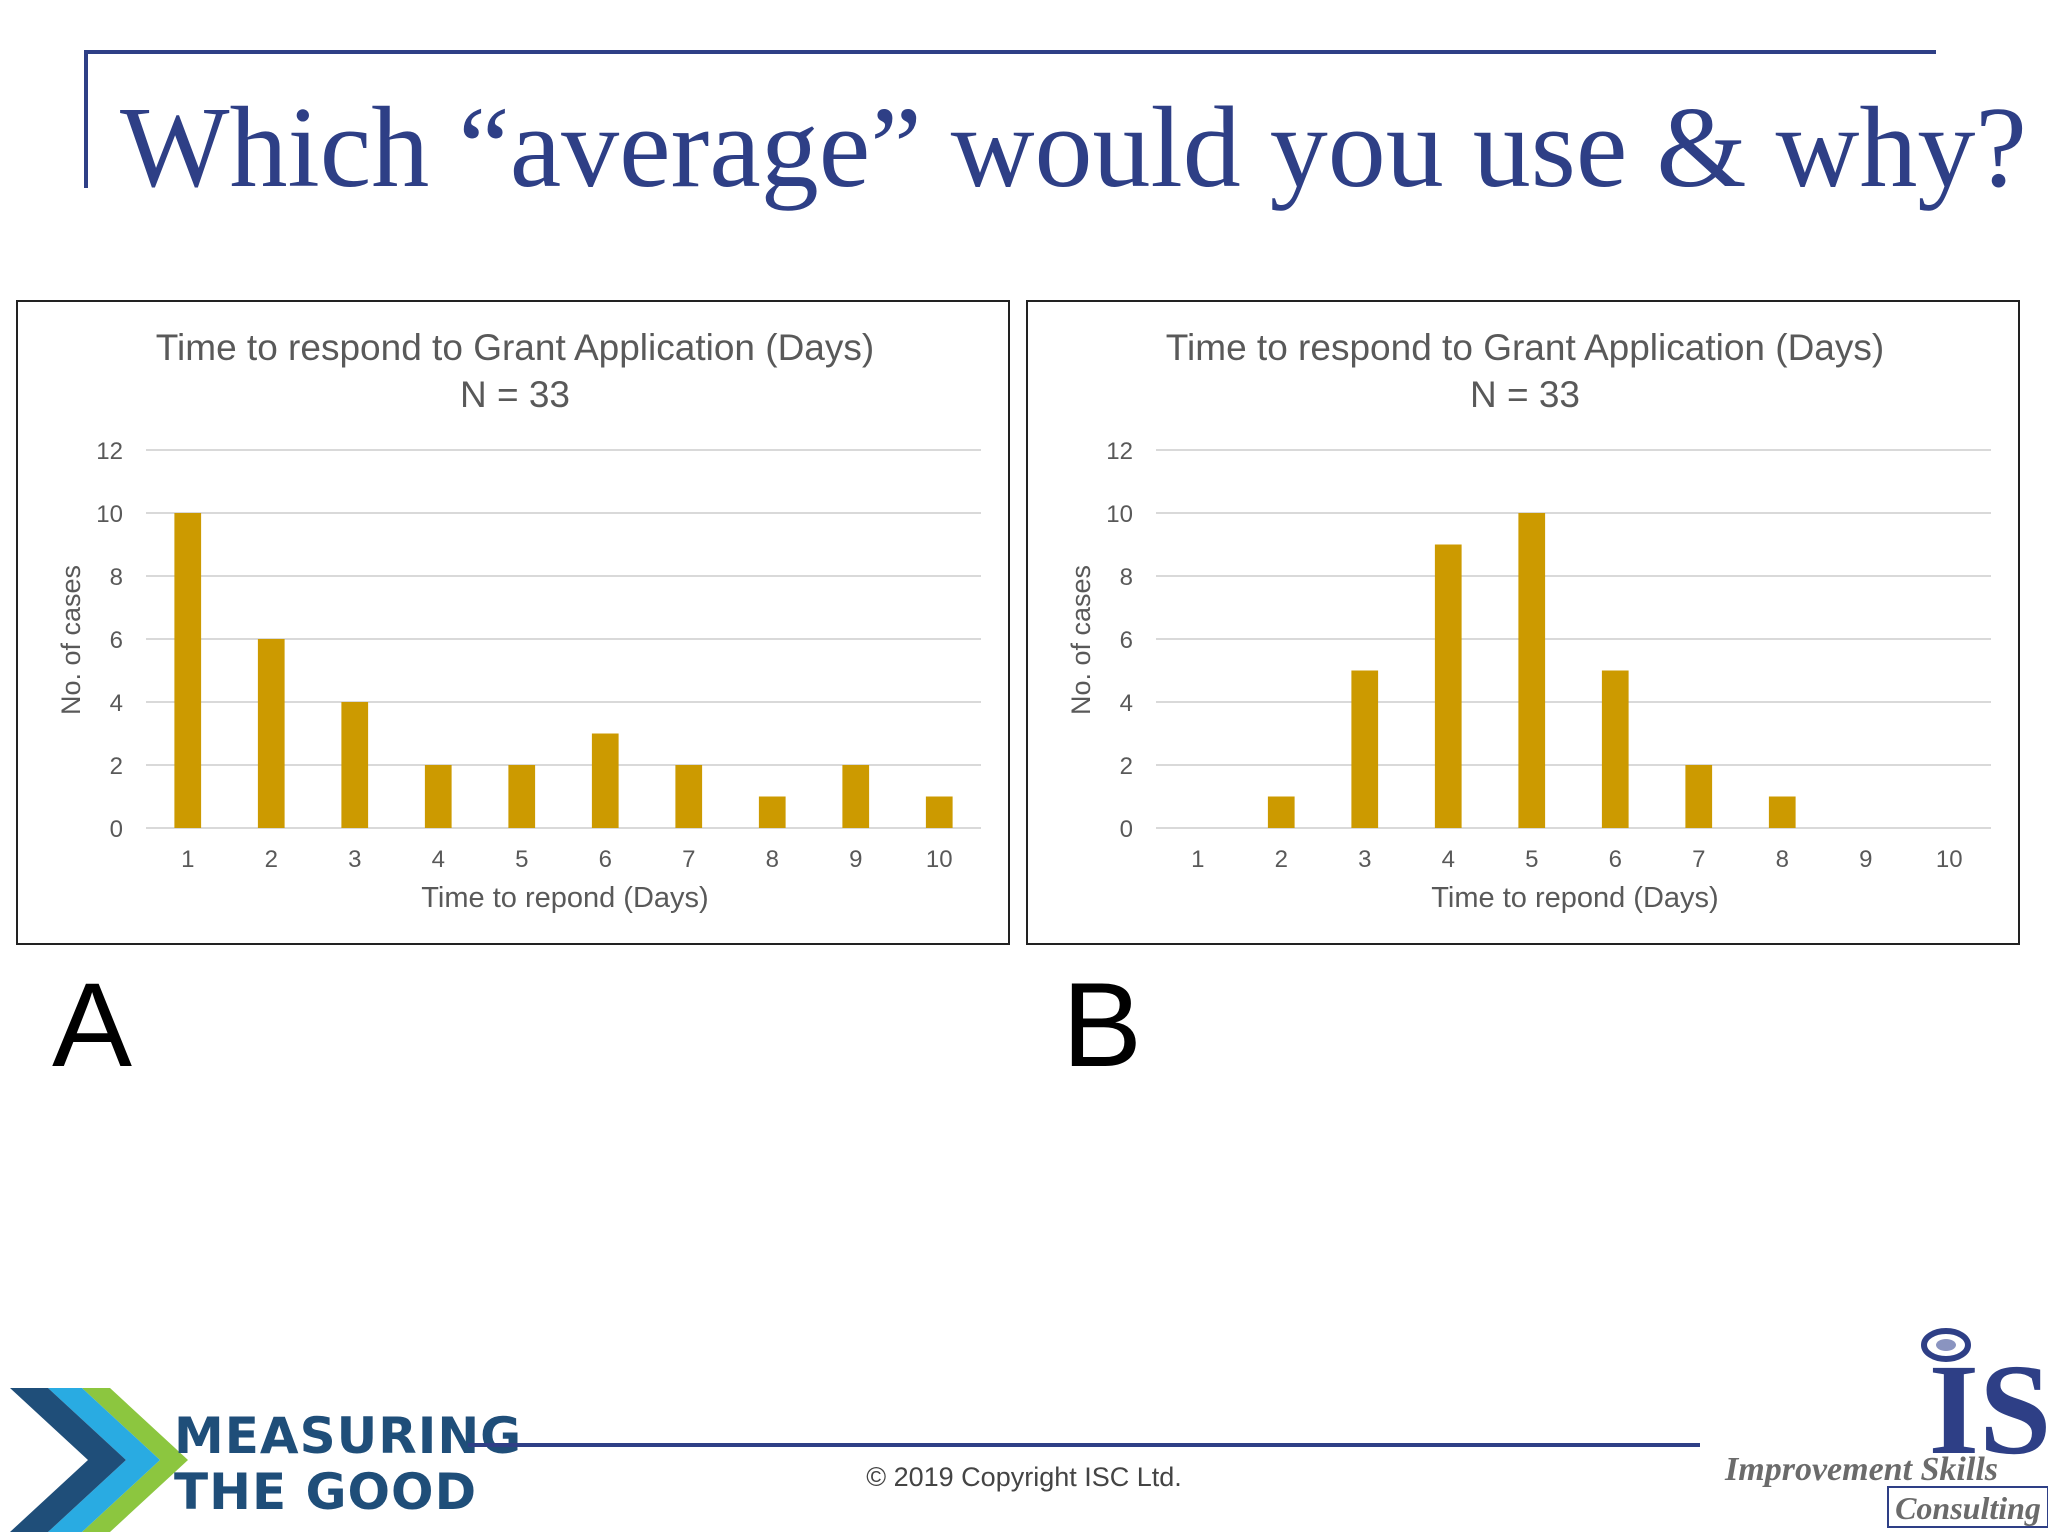  Describe the element at coordinates (135, 1460) in the screenshot. I see `logo-chevron-light` at that location.